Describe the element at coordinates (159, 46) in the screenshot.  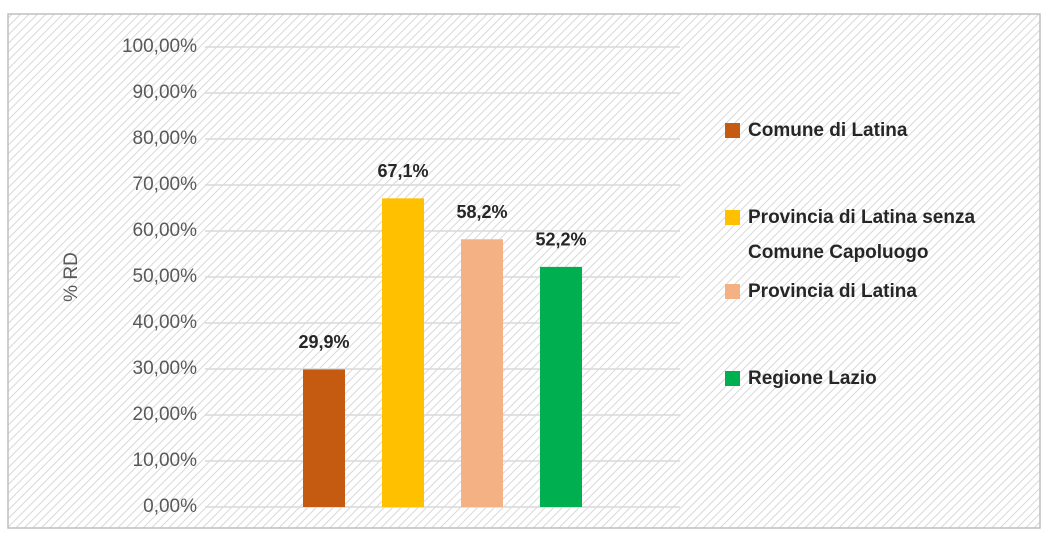
I see `y-tick-label: 100,00%` at that location.